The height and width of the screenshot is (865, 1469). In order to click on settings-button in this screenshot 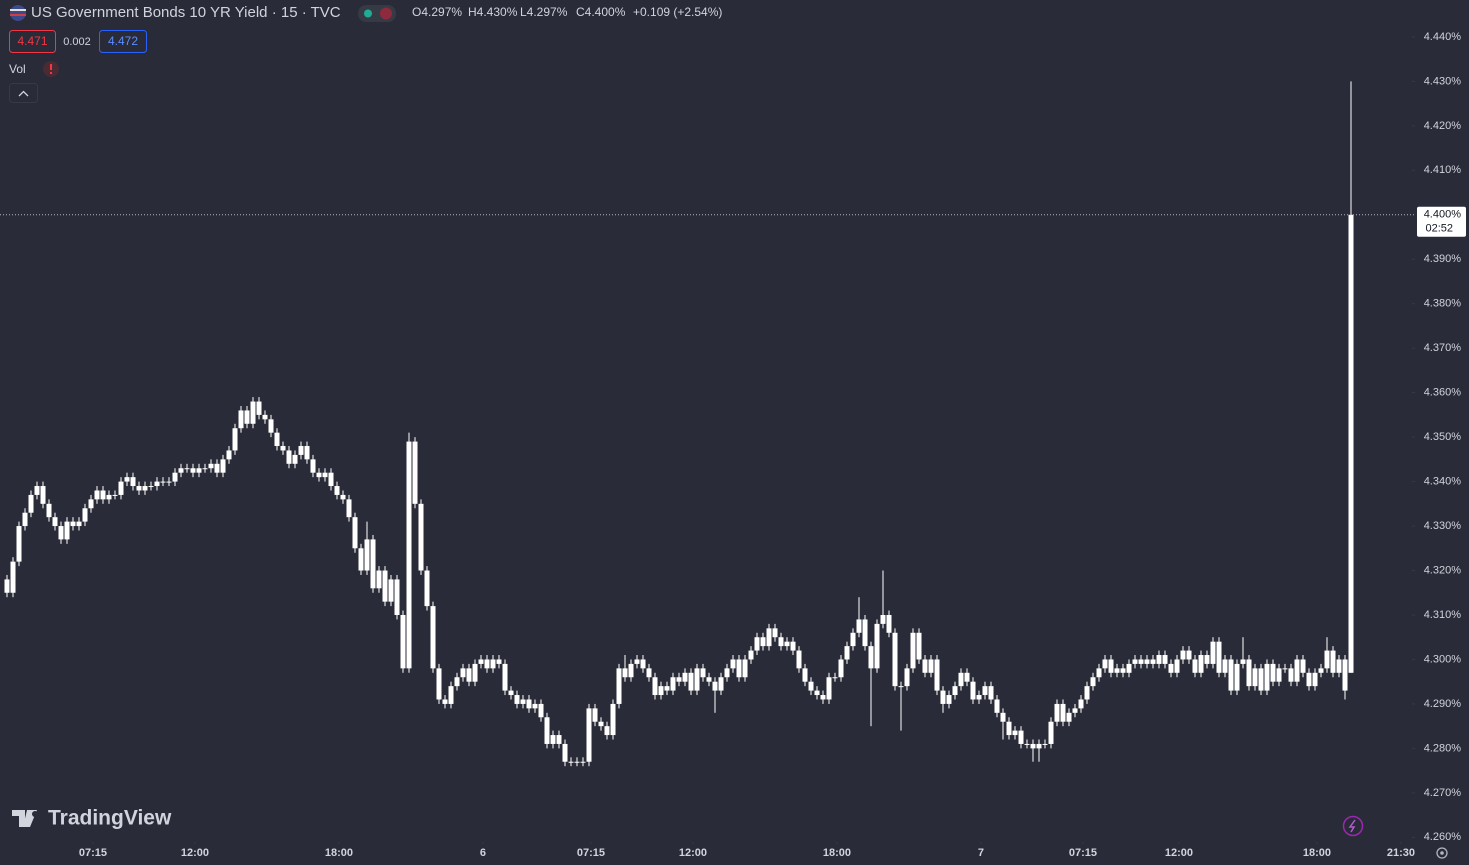, I will do `click(1442, 853)`.